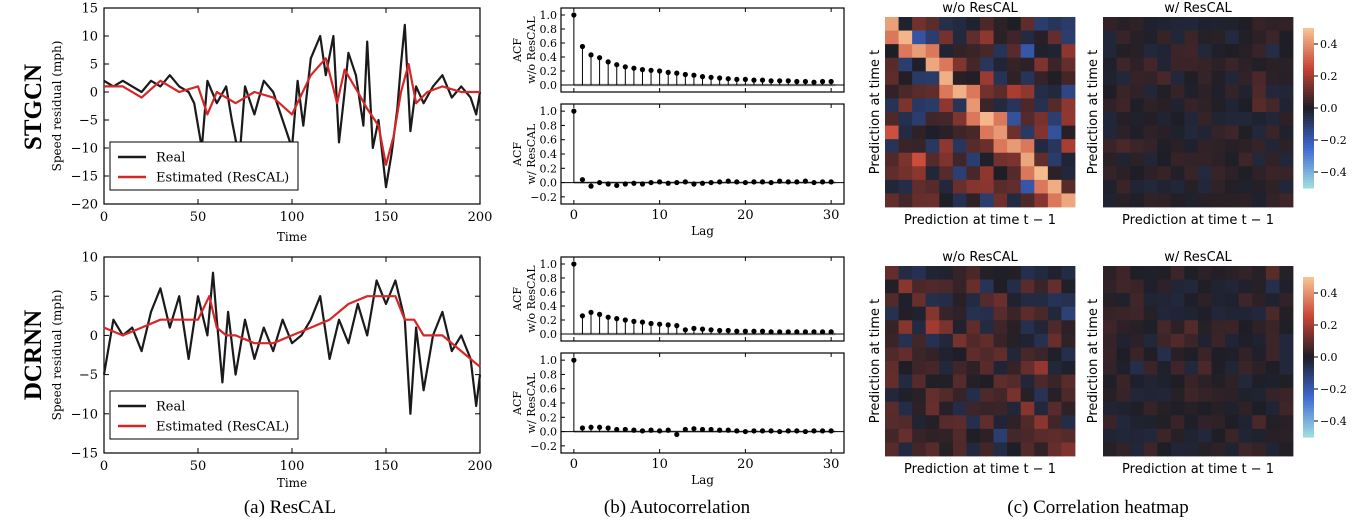  What do you see at coordinates (549, 15) in the screenshot?
I see `y-tick-label: 1.0` at bounding box center [549, 15].